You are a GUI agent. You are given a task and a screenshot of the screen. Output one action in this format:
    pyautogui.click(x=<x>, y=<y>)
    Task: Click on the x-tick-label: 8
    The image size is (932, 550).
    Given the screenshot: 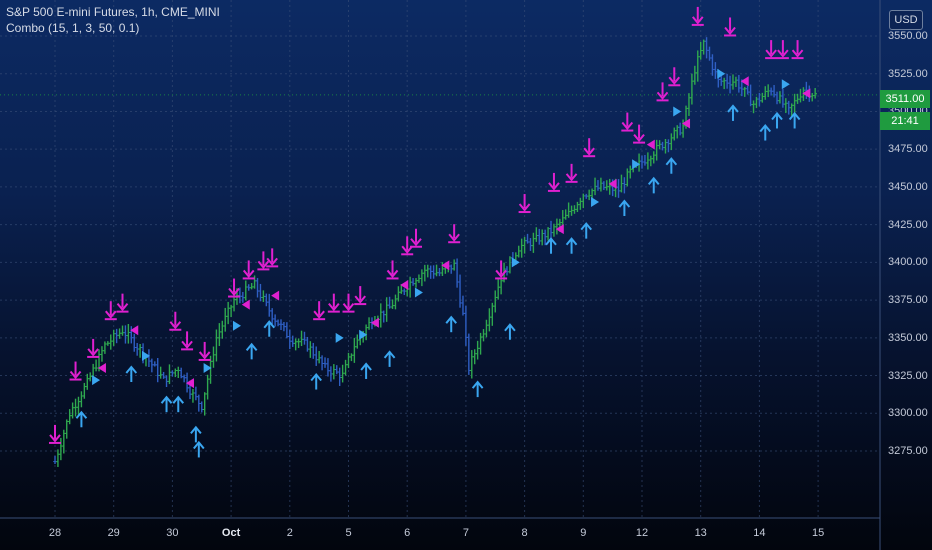 What is the action you would take?
    pyautogui.click(x=524, y=533)
    